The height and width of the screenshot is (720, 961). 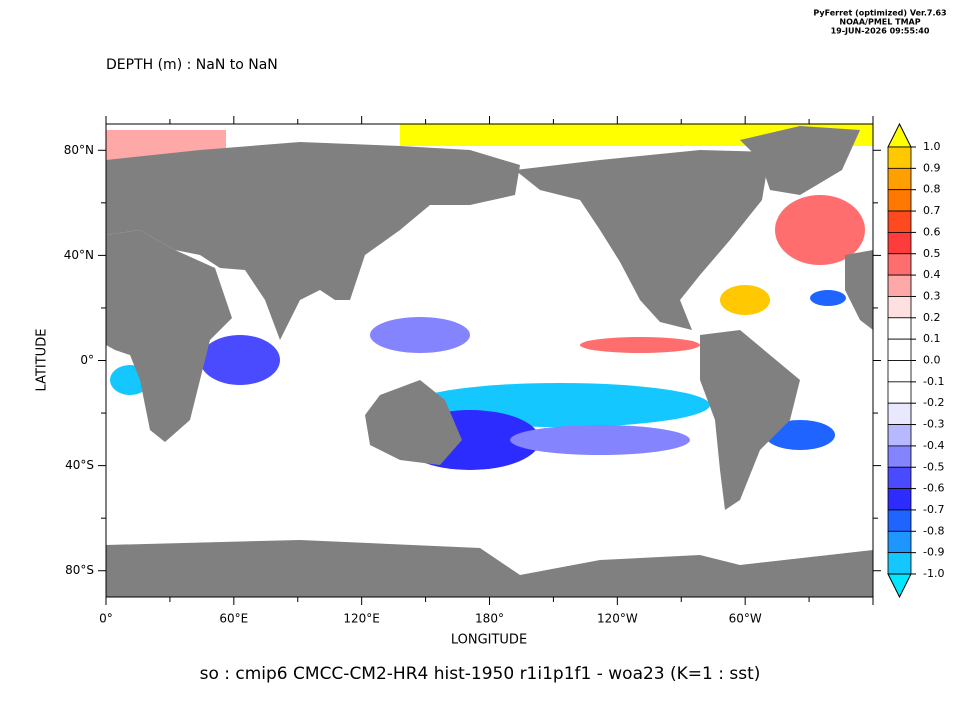 I want to click on colorbar-bottom-triangle, so click(x=899, y=586).